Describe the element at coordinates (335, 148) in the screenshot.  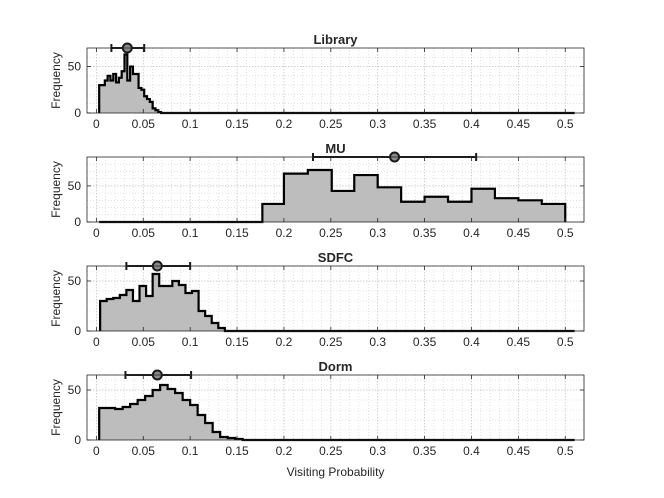
I see `chart-title: MU` at that location.